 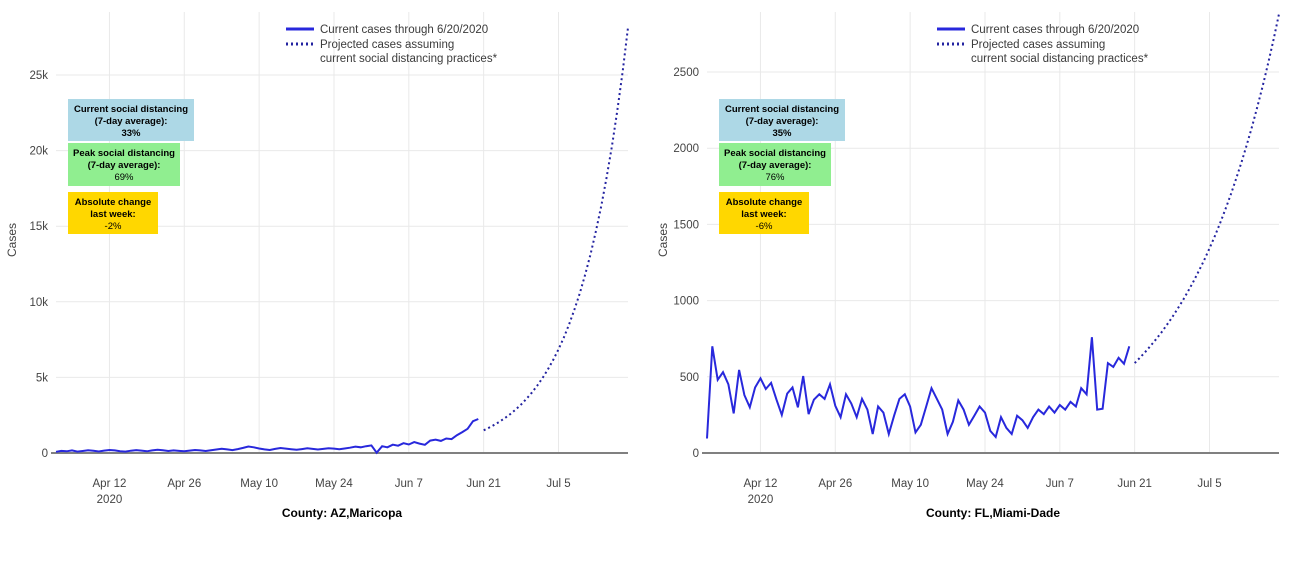 What do you see at coordinates (686, 73) in the screenshot?
I see `y-tick-label: 2500` at bounding box center [686, 73].